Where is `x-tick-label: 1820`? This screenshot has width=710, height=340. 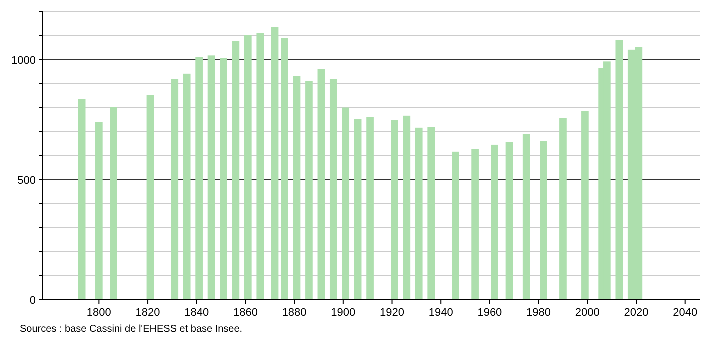 x-tick-label: 1820 is located at coordinates (148, 313).